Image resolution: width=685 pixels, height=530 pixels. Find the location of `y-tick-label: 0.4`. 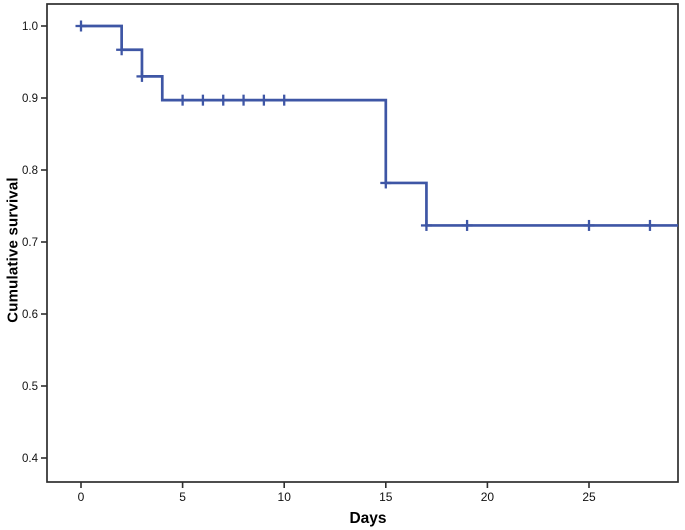

y-tick-label: 0.4 is located at coordinates (30, 459).